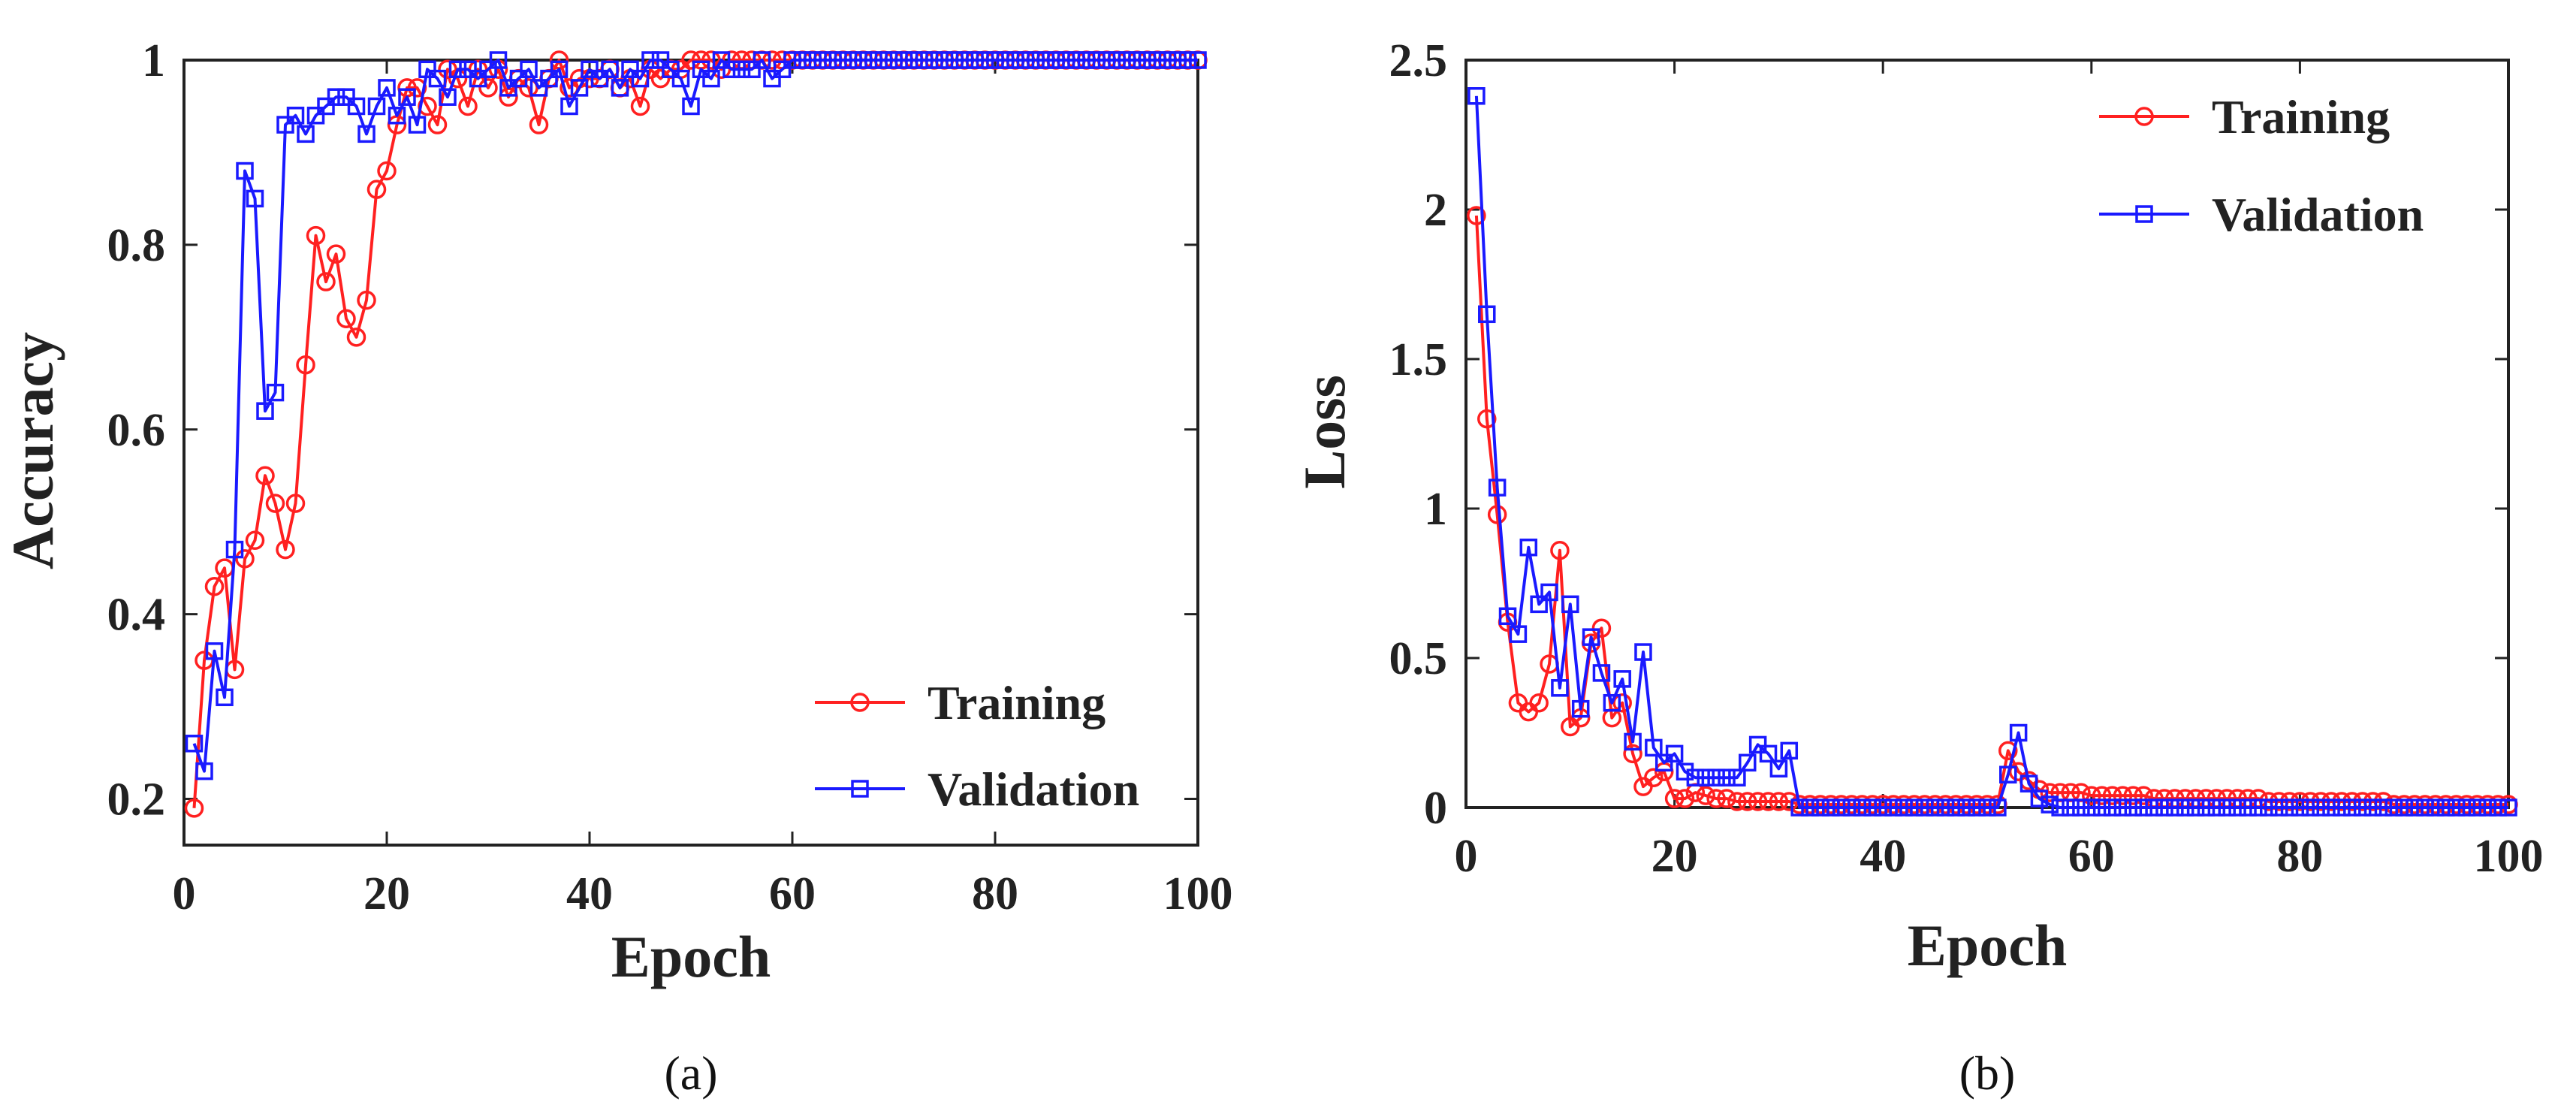 The image size is (2576, 1108). Describe the element at coordinates (1198, 893) in the screenshot. I see `x-tick-label: 100` at that location.